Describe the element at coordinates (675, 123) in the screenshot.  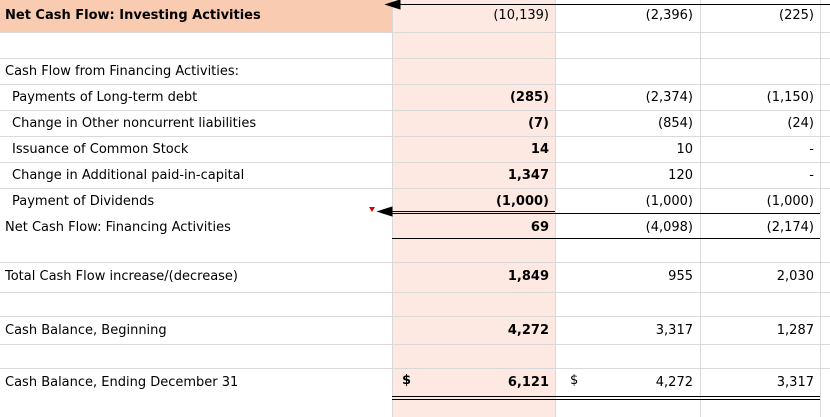
I see `cell-value: (854)` at that location.